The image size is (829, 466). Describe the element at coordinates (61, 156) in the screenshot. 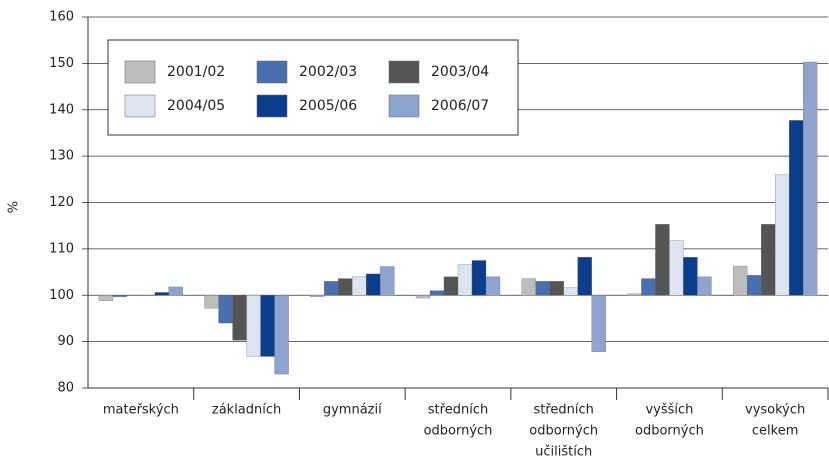

I see `y-tick-label: 130` at that location.